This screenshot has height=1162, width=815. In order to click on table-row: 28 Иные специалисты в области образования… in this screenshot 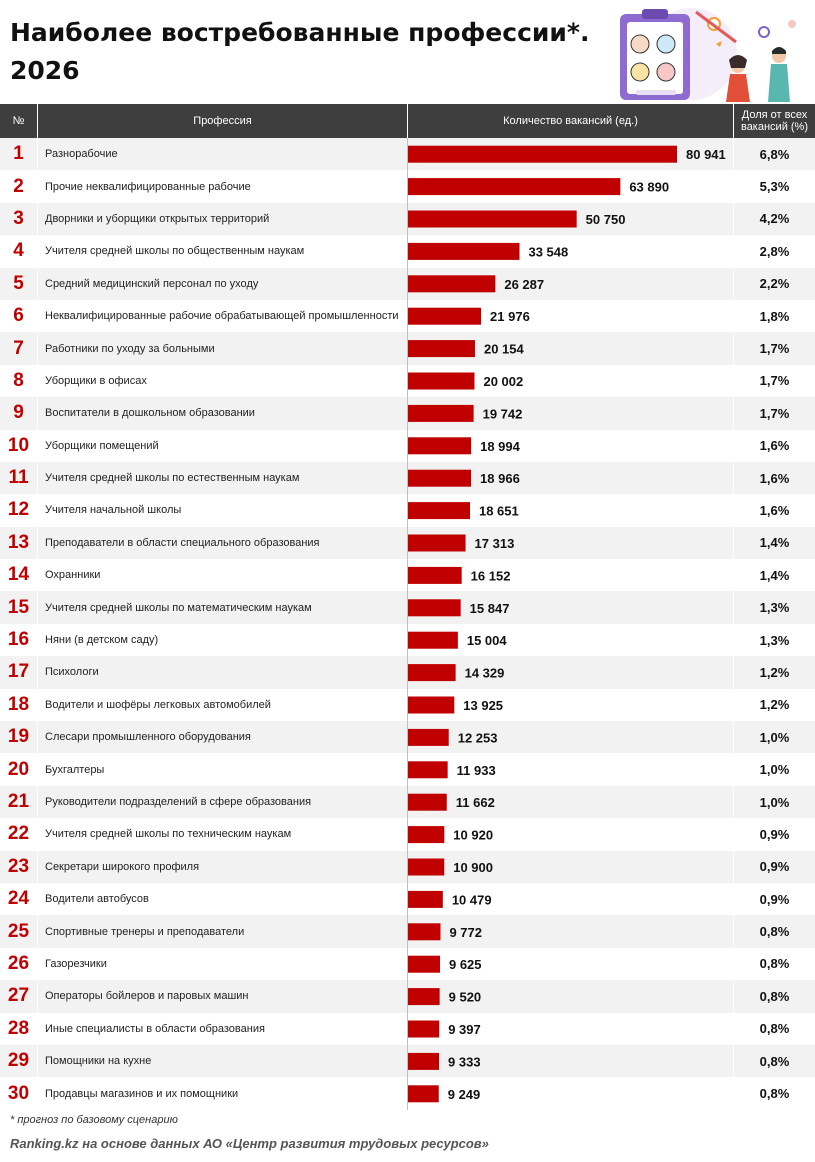, I will do `click(407, 1029)`.